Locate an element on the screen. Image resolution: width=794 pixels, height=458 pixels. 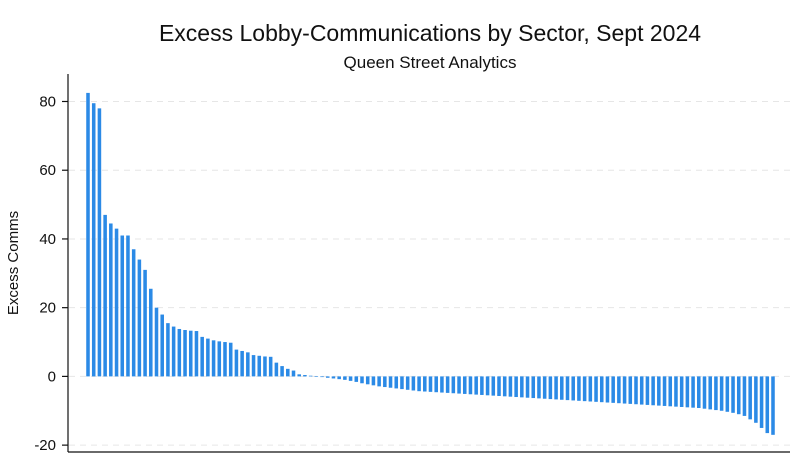
y-tick-label: 40 is located at coordinates (47, 239).